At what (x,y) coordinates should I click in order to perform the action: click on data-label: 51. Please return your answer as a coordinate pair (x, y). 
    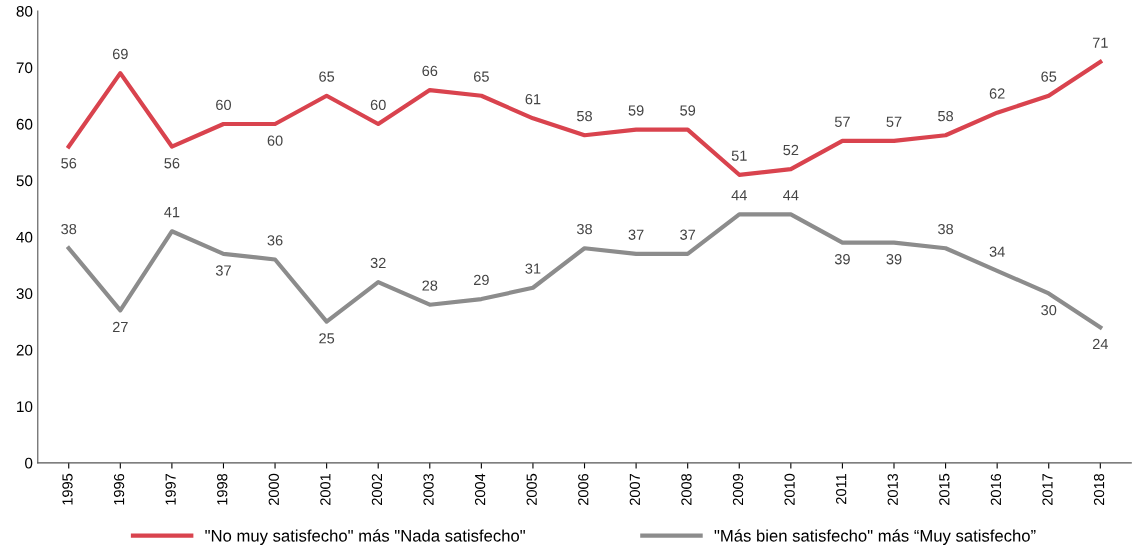
    Looking at the image, I should click on (739, 155).